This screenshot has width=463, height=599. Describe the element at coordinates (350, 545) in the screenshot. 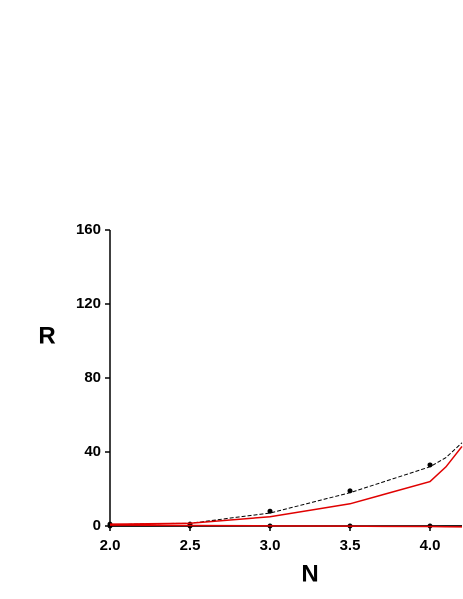

I see `x-tick-label: 3.5` at that location.